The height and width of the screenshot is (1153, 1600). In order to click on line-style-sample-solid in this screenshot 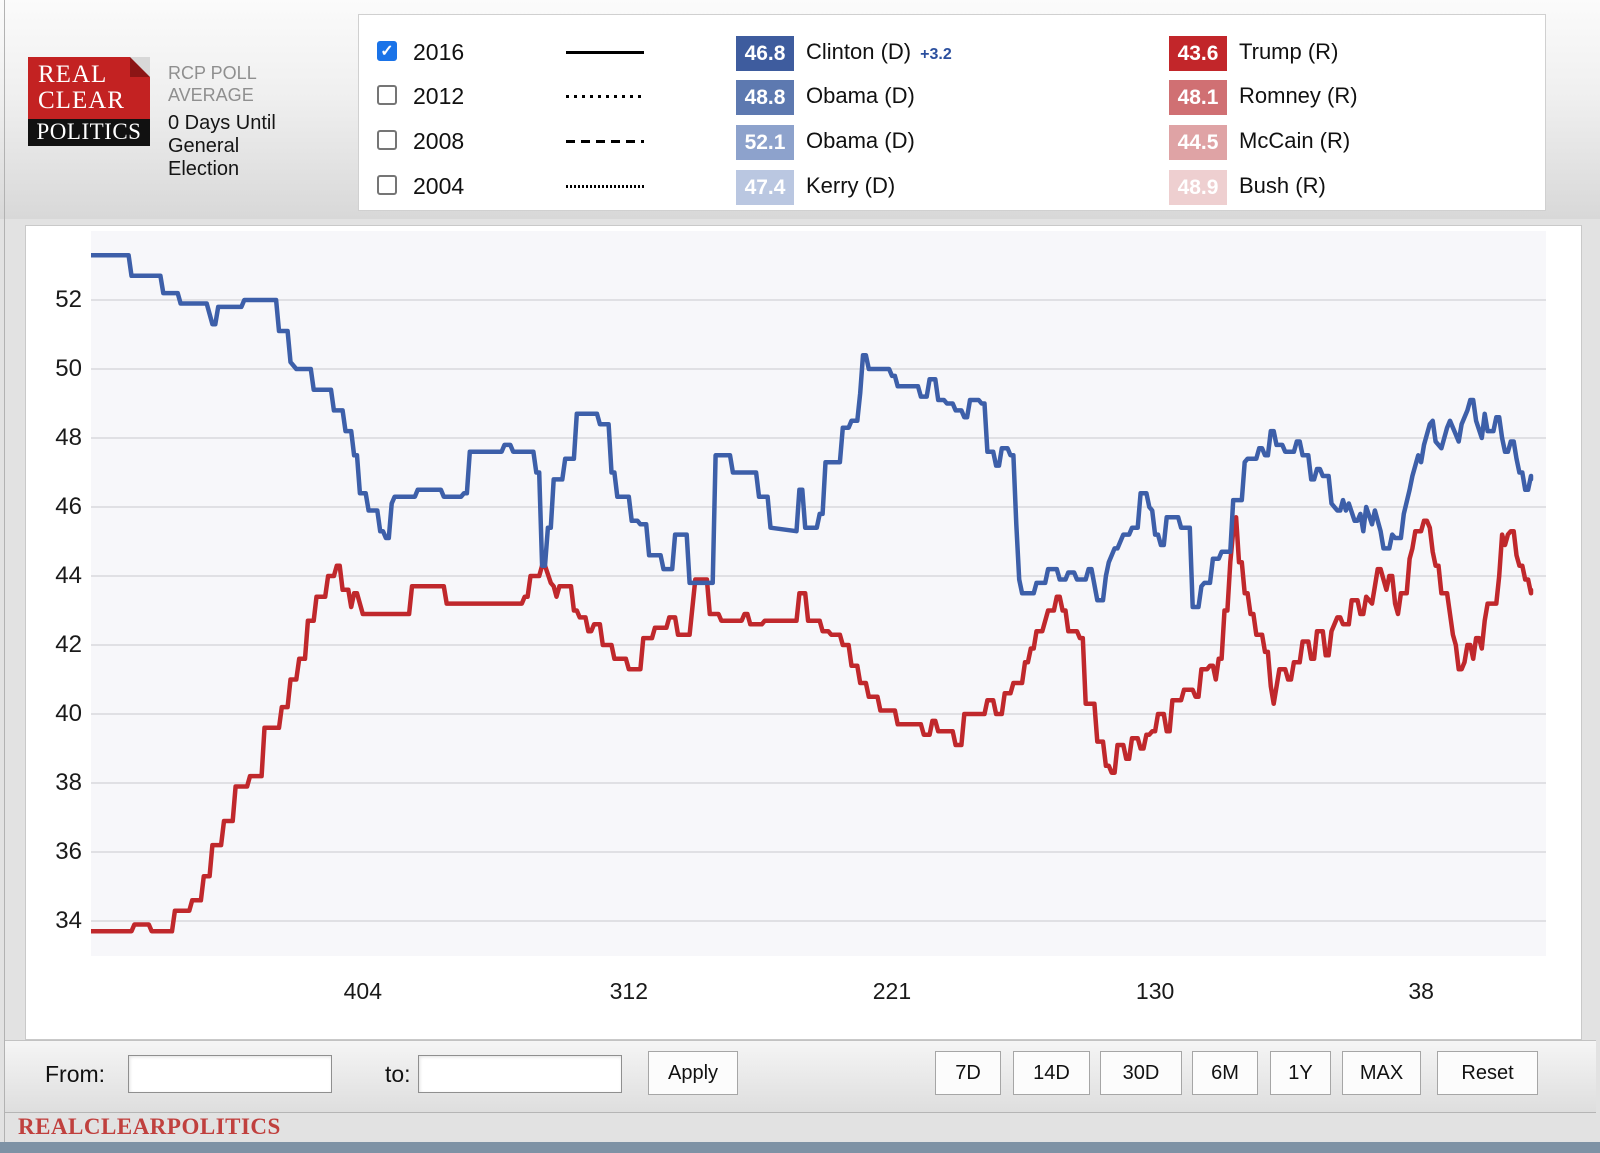, I will do `click(605, 52)`.